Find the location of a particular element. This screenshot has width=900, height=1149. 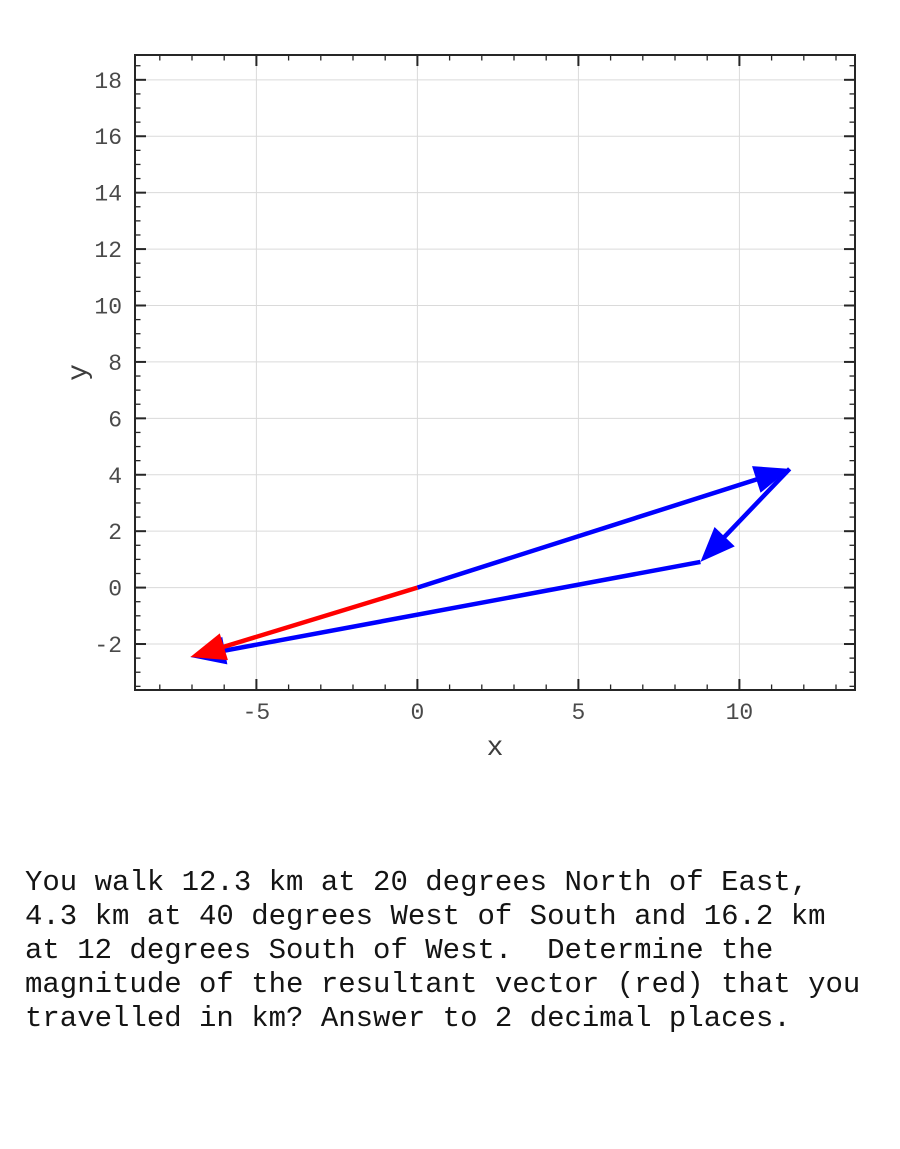

y-tick-label: 6 is located at coordinates (115, 420).